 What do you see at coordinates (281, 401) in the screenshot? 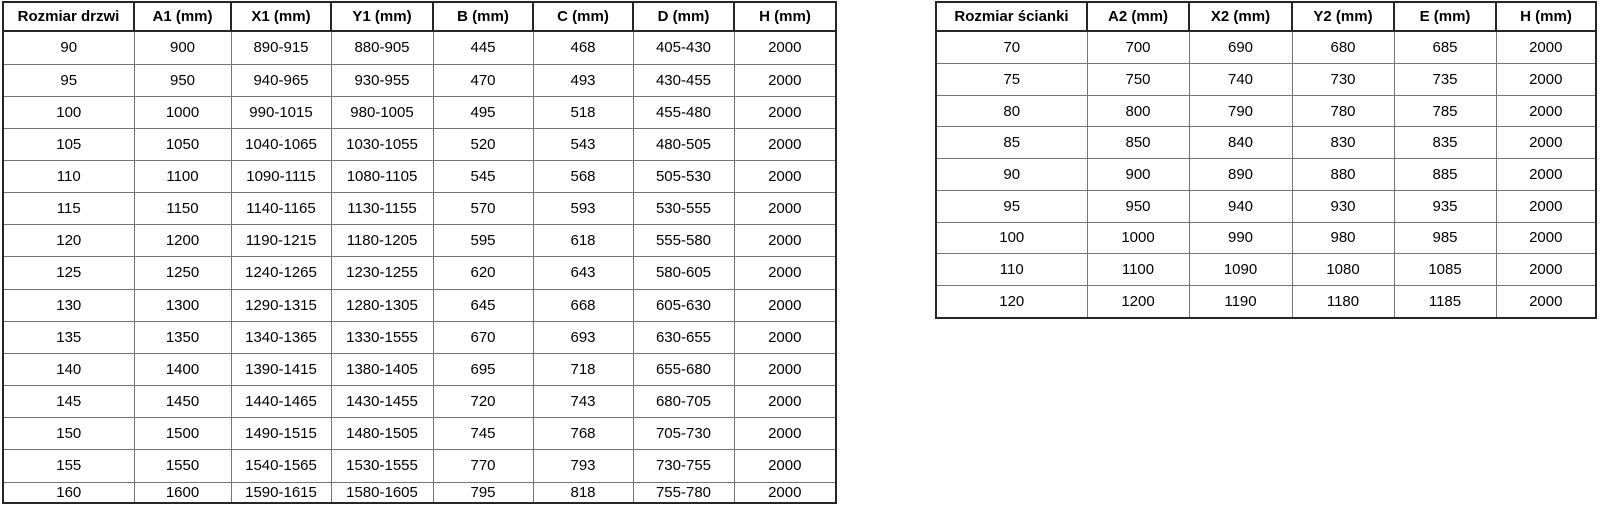
I see `table-cell: 1440-1465` at bounding box center [281, 401].